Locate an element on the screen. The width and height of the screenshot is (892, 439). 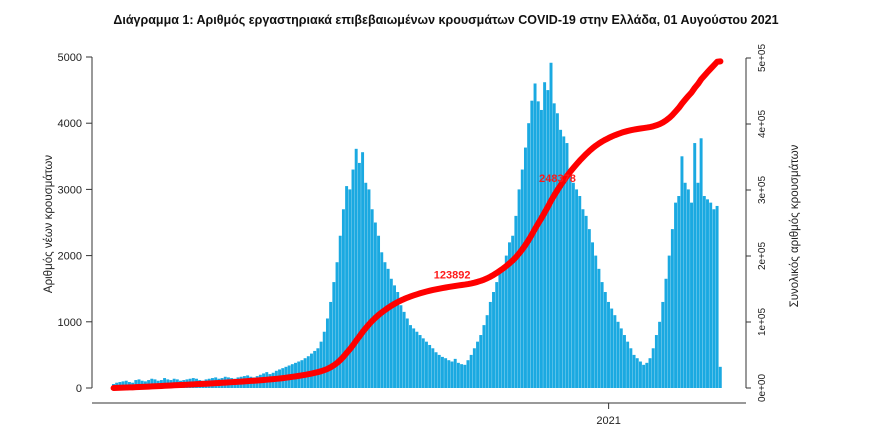
x-tick-label: 2021 is located at coordinates (608, 421).